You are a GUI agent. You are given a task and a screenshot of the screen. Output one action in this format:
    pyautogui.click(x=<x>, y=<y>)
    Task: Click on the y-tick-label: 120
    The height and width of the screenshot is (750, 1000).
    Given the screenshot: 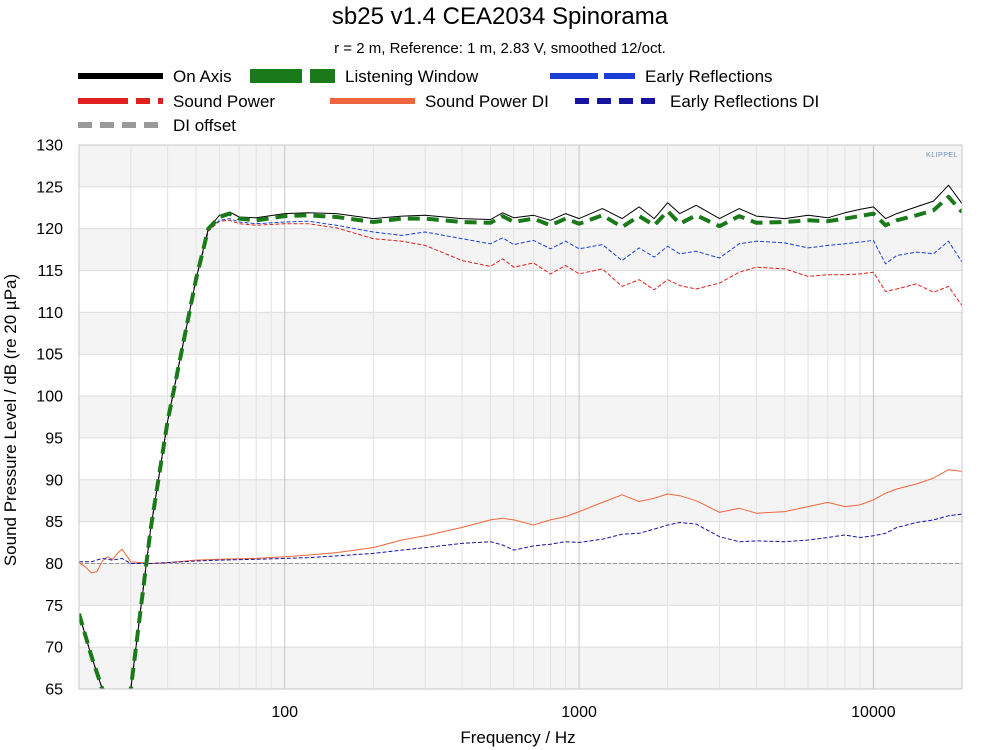 What is the action you would take?
    pyautogui.click(x=49, y=229)
    